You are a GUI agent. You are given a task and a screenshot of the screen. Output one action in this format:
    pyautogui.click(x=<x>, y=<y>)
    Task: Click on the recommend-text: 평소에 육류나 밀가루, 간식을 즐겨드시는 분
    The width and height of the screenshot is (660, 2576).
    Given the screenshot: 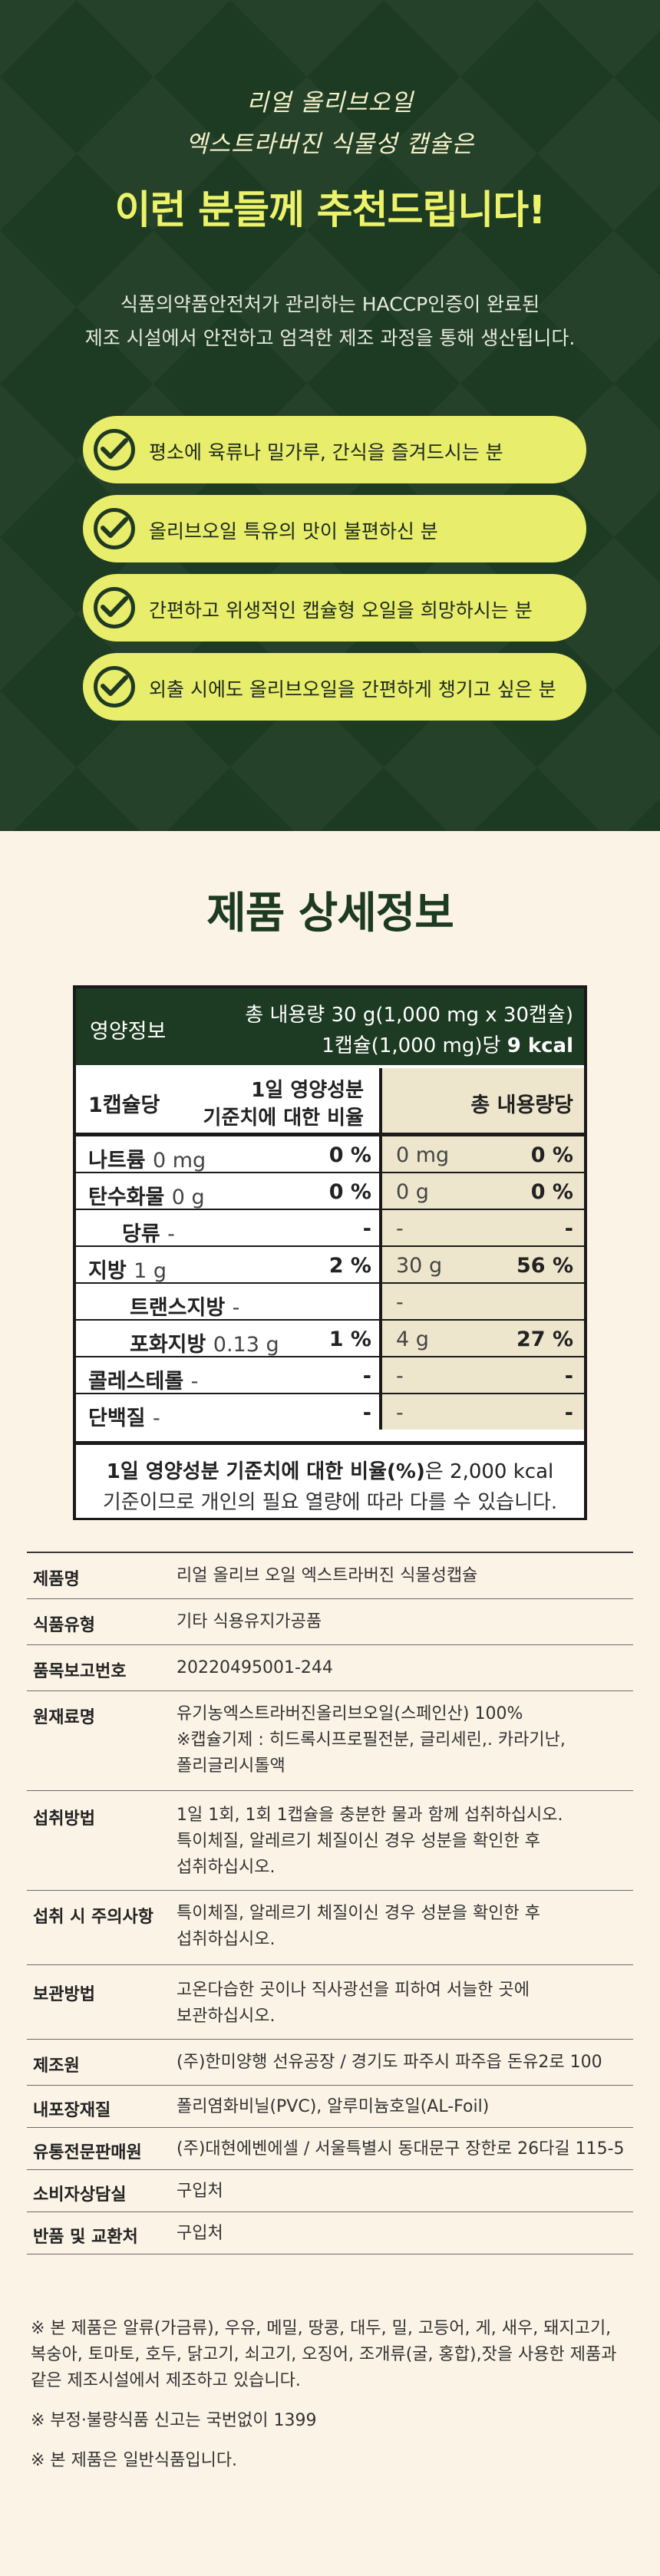 What is the action you would take?
    pyautogui.click(x=326, y=452)
    